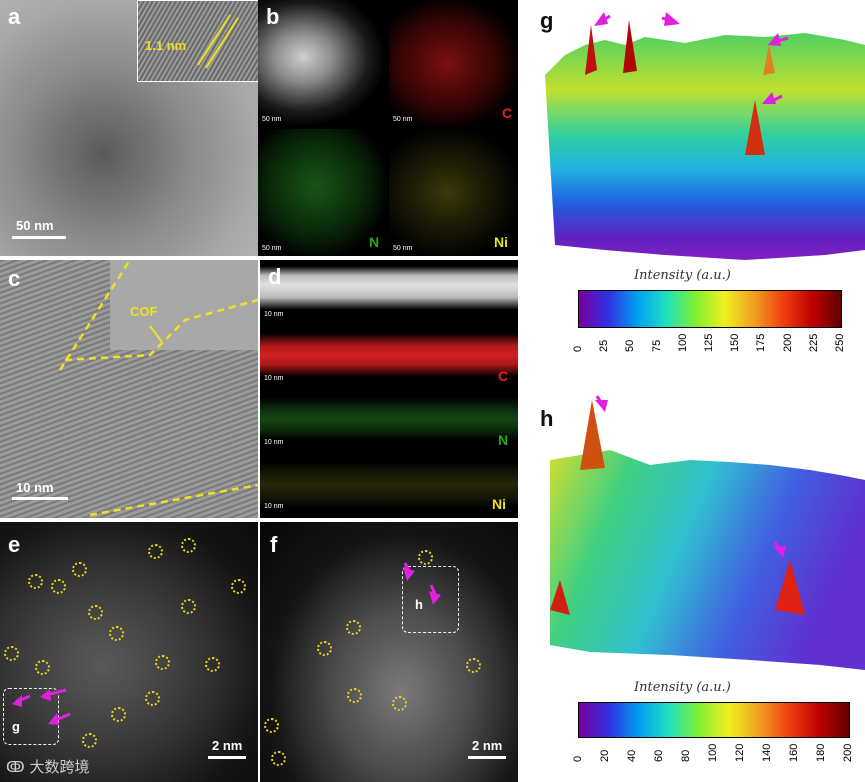  I want to click on b-scale-2: 50 nm, so click(403, 119).